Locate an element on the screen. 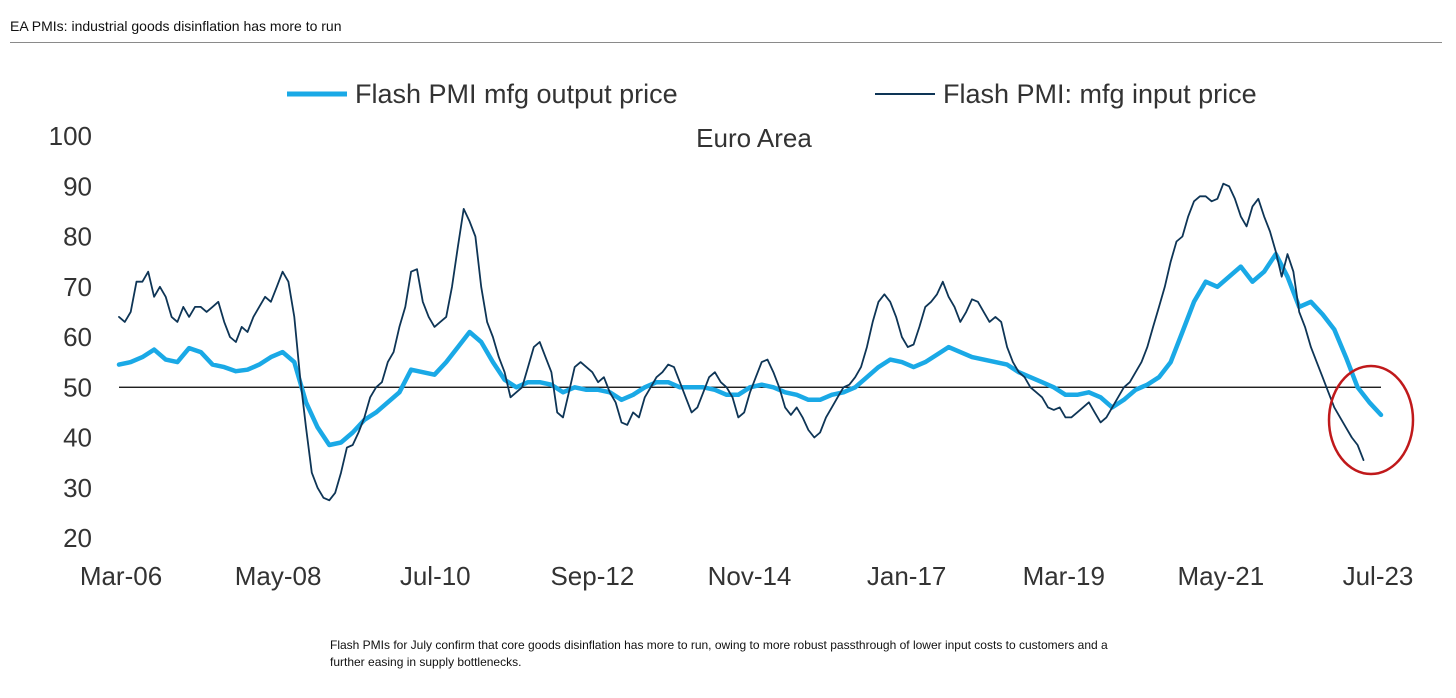 This screenshot has width=1456, height=698. y-tick-label: 70 is located at coordinates (77, 287).